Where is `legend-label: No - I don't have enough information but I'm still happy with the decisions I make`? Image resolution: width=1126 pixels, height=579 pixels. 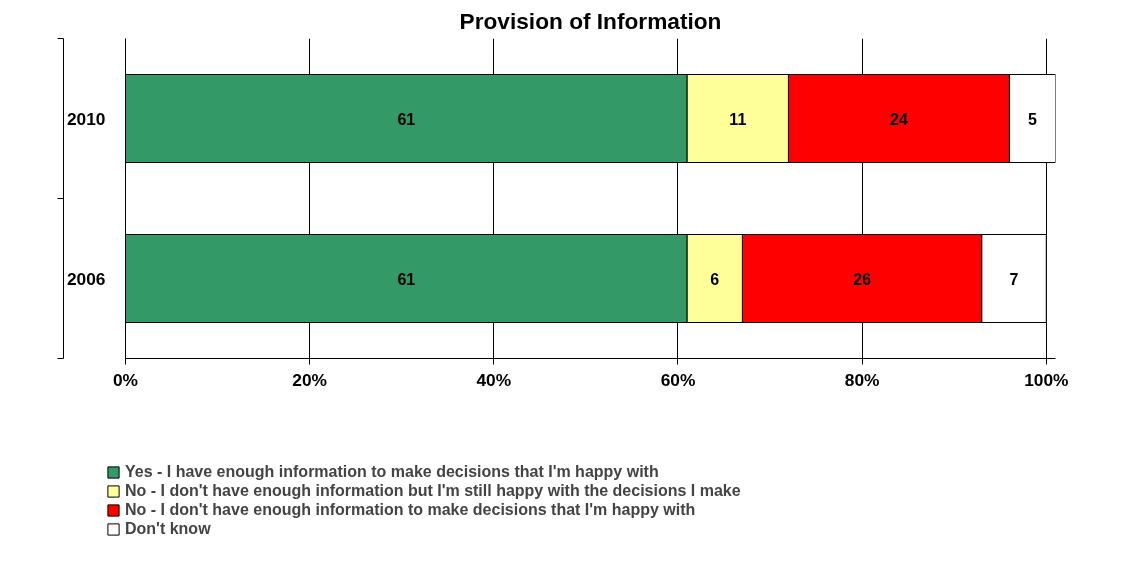
legend-label: No - I don't have enough information but I'm still happy with the decisions I make is located at coordinates (433, 490).